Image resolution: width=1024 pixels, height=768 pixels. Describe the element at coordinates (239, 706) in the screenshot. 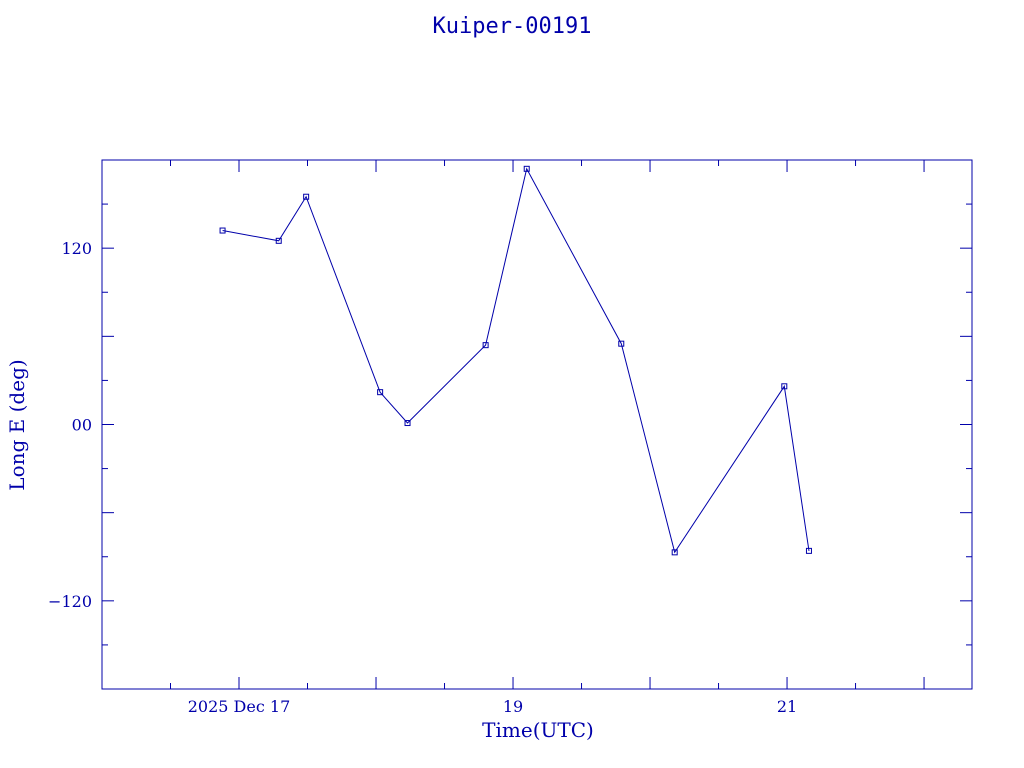

I see `x-tick-label: 2025 Dec 17` at that location.